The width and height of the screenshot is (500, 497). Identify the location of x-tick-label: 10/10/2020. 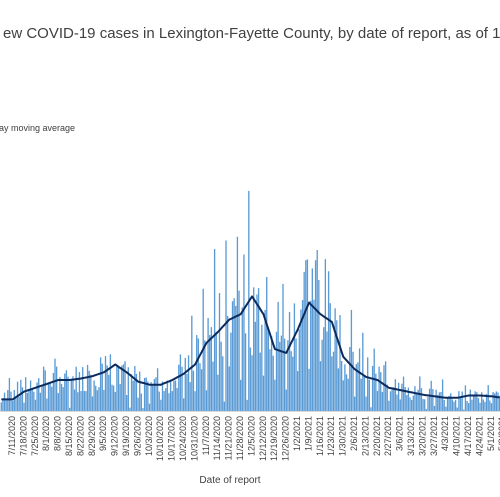
(160, 438).